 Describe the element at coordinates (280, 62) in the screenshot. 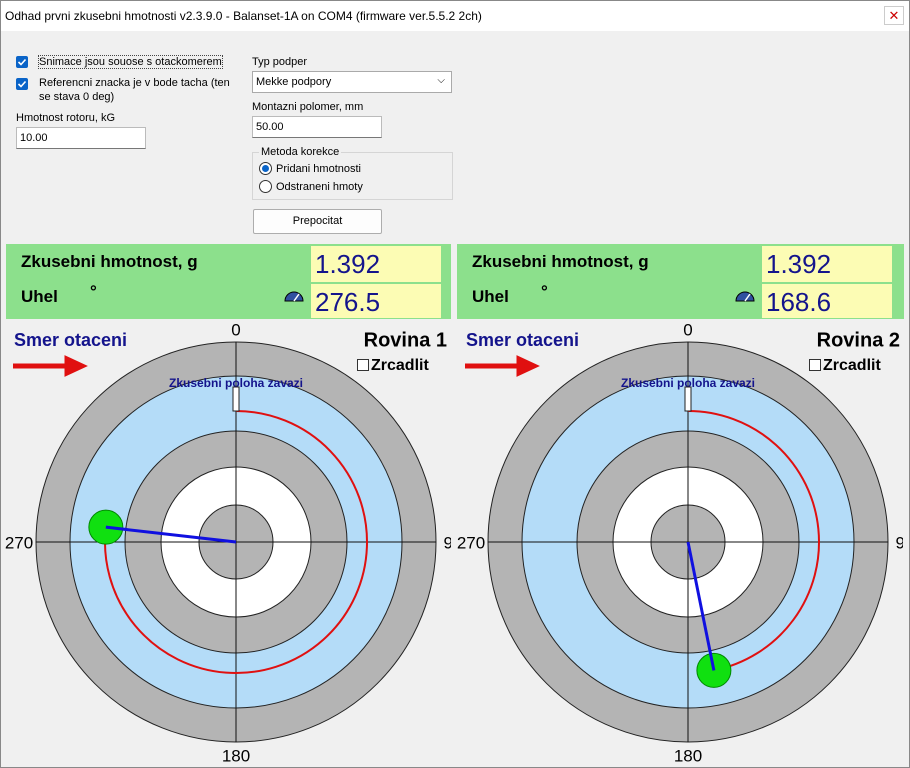

I see `support-type-label: Typ podper` at that location.